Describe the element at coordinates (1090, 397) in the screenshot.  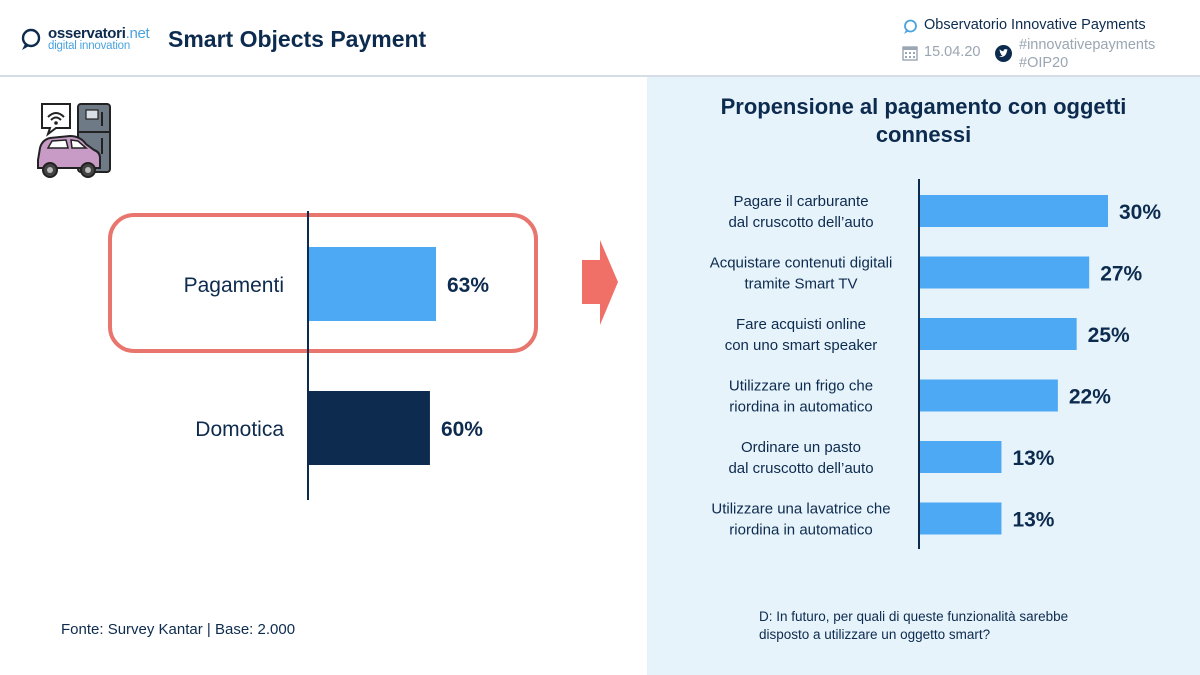
I see `value-label: 22%` at that location.